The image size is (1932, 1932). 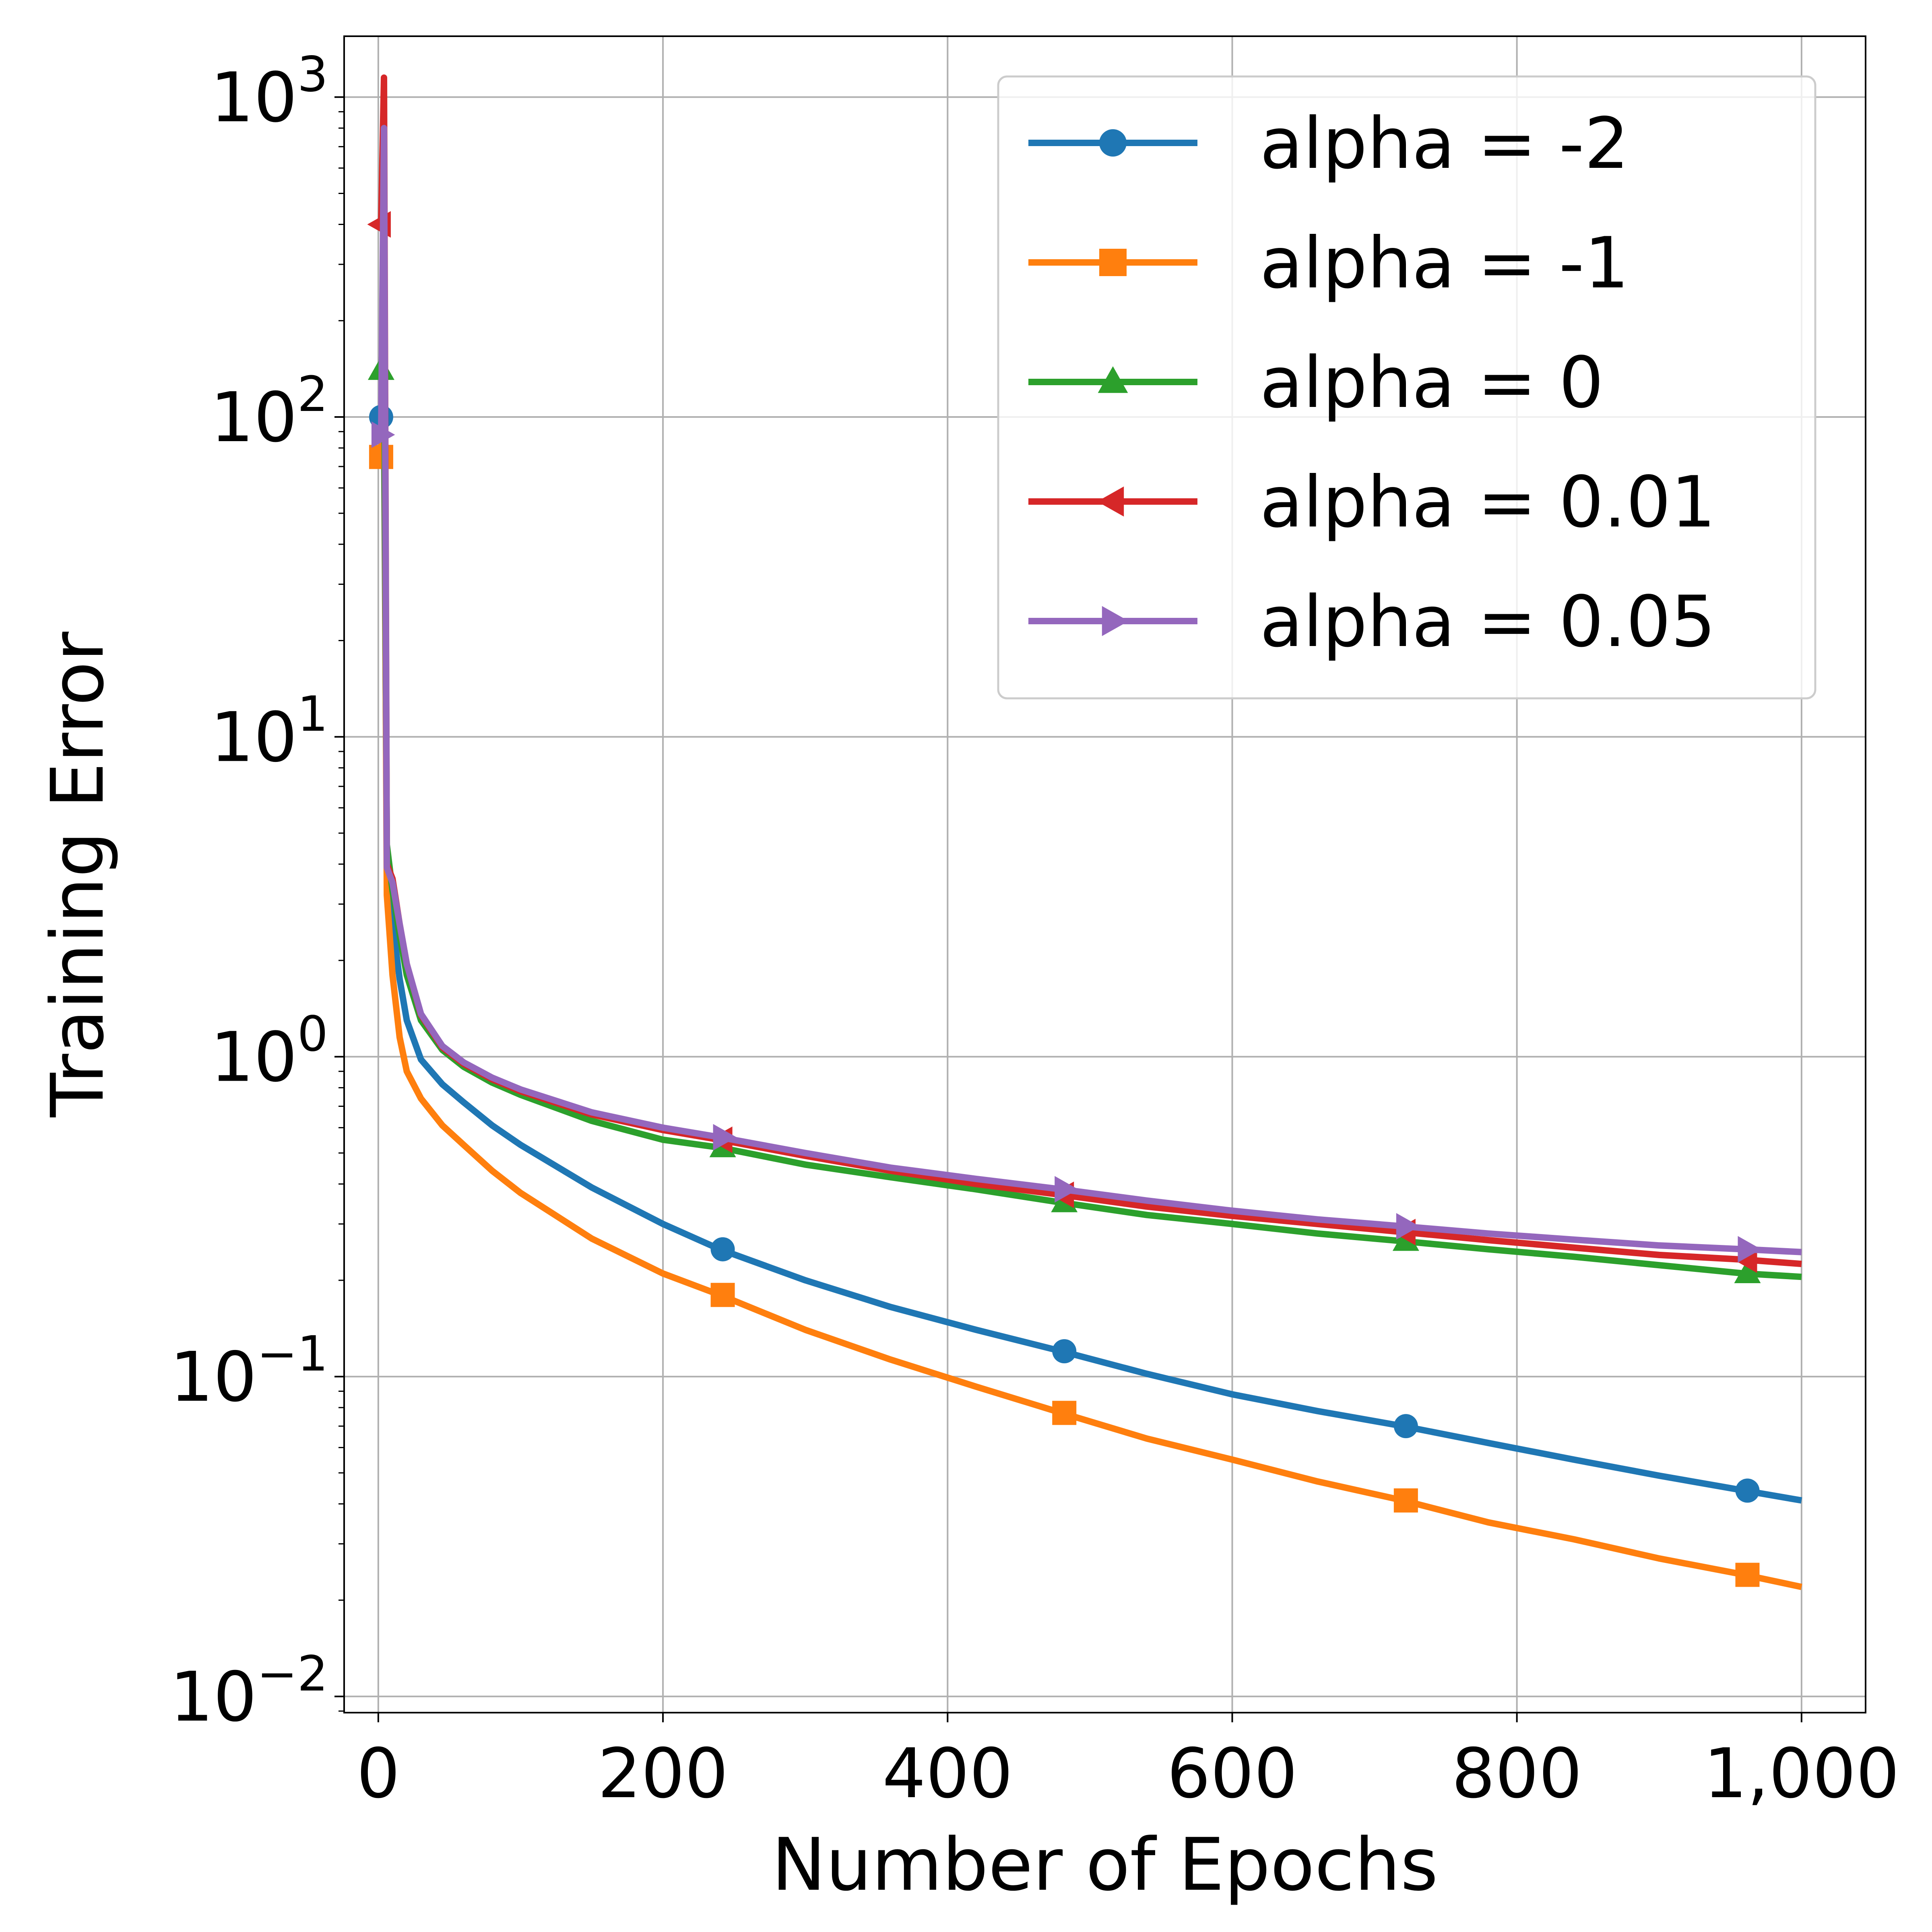 I want to click on y-axis-title: Training Error, so click(x=78, y=874).